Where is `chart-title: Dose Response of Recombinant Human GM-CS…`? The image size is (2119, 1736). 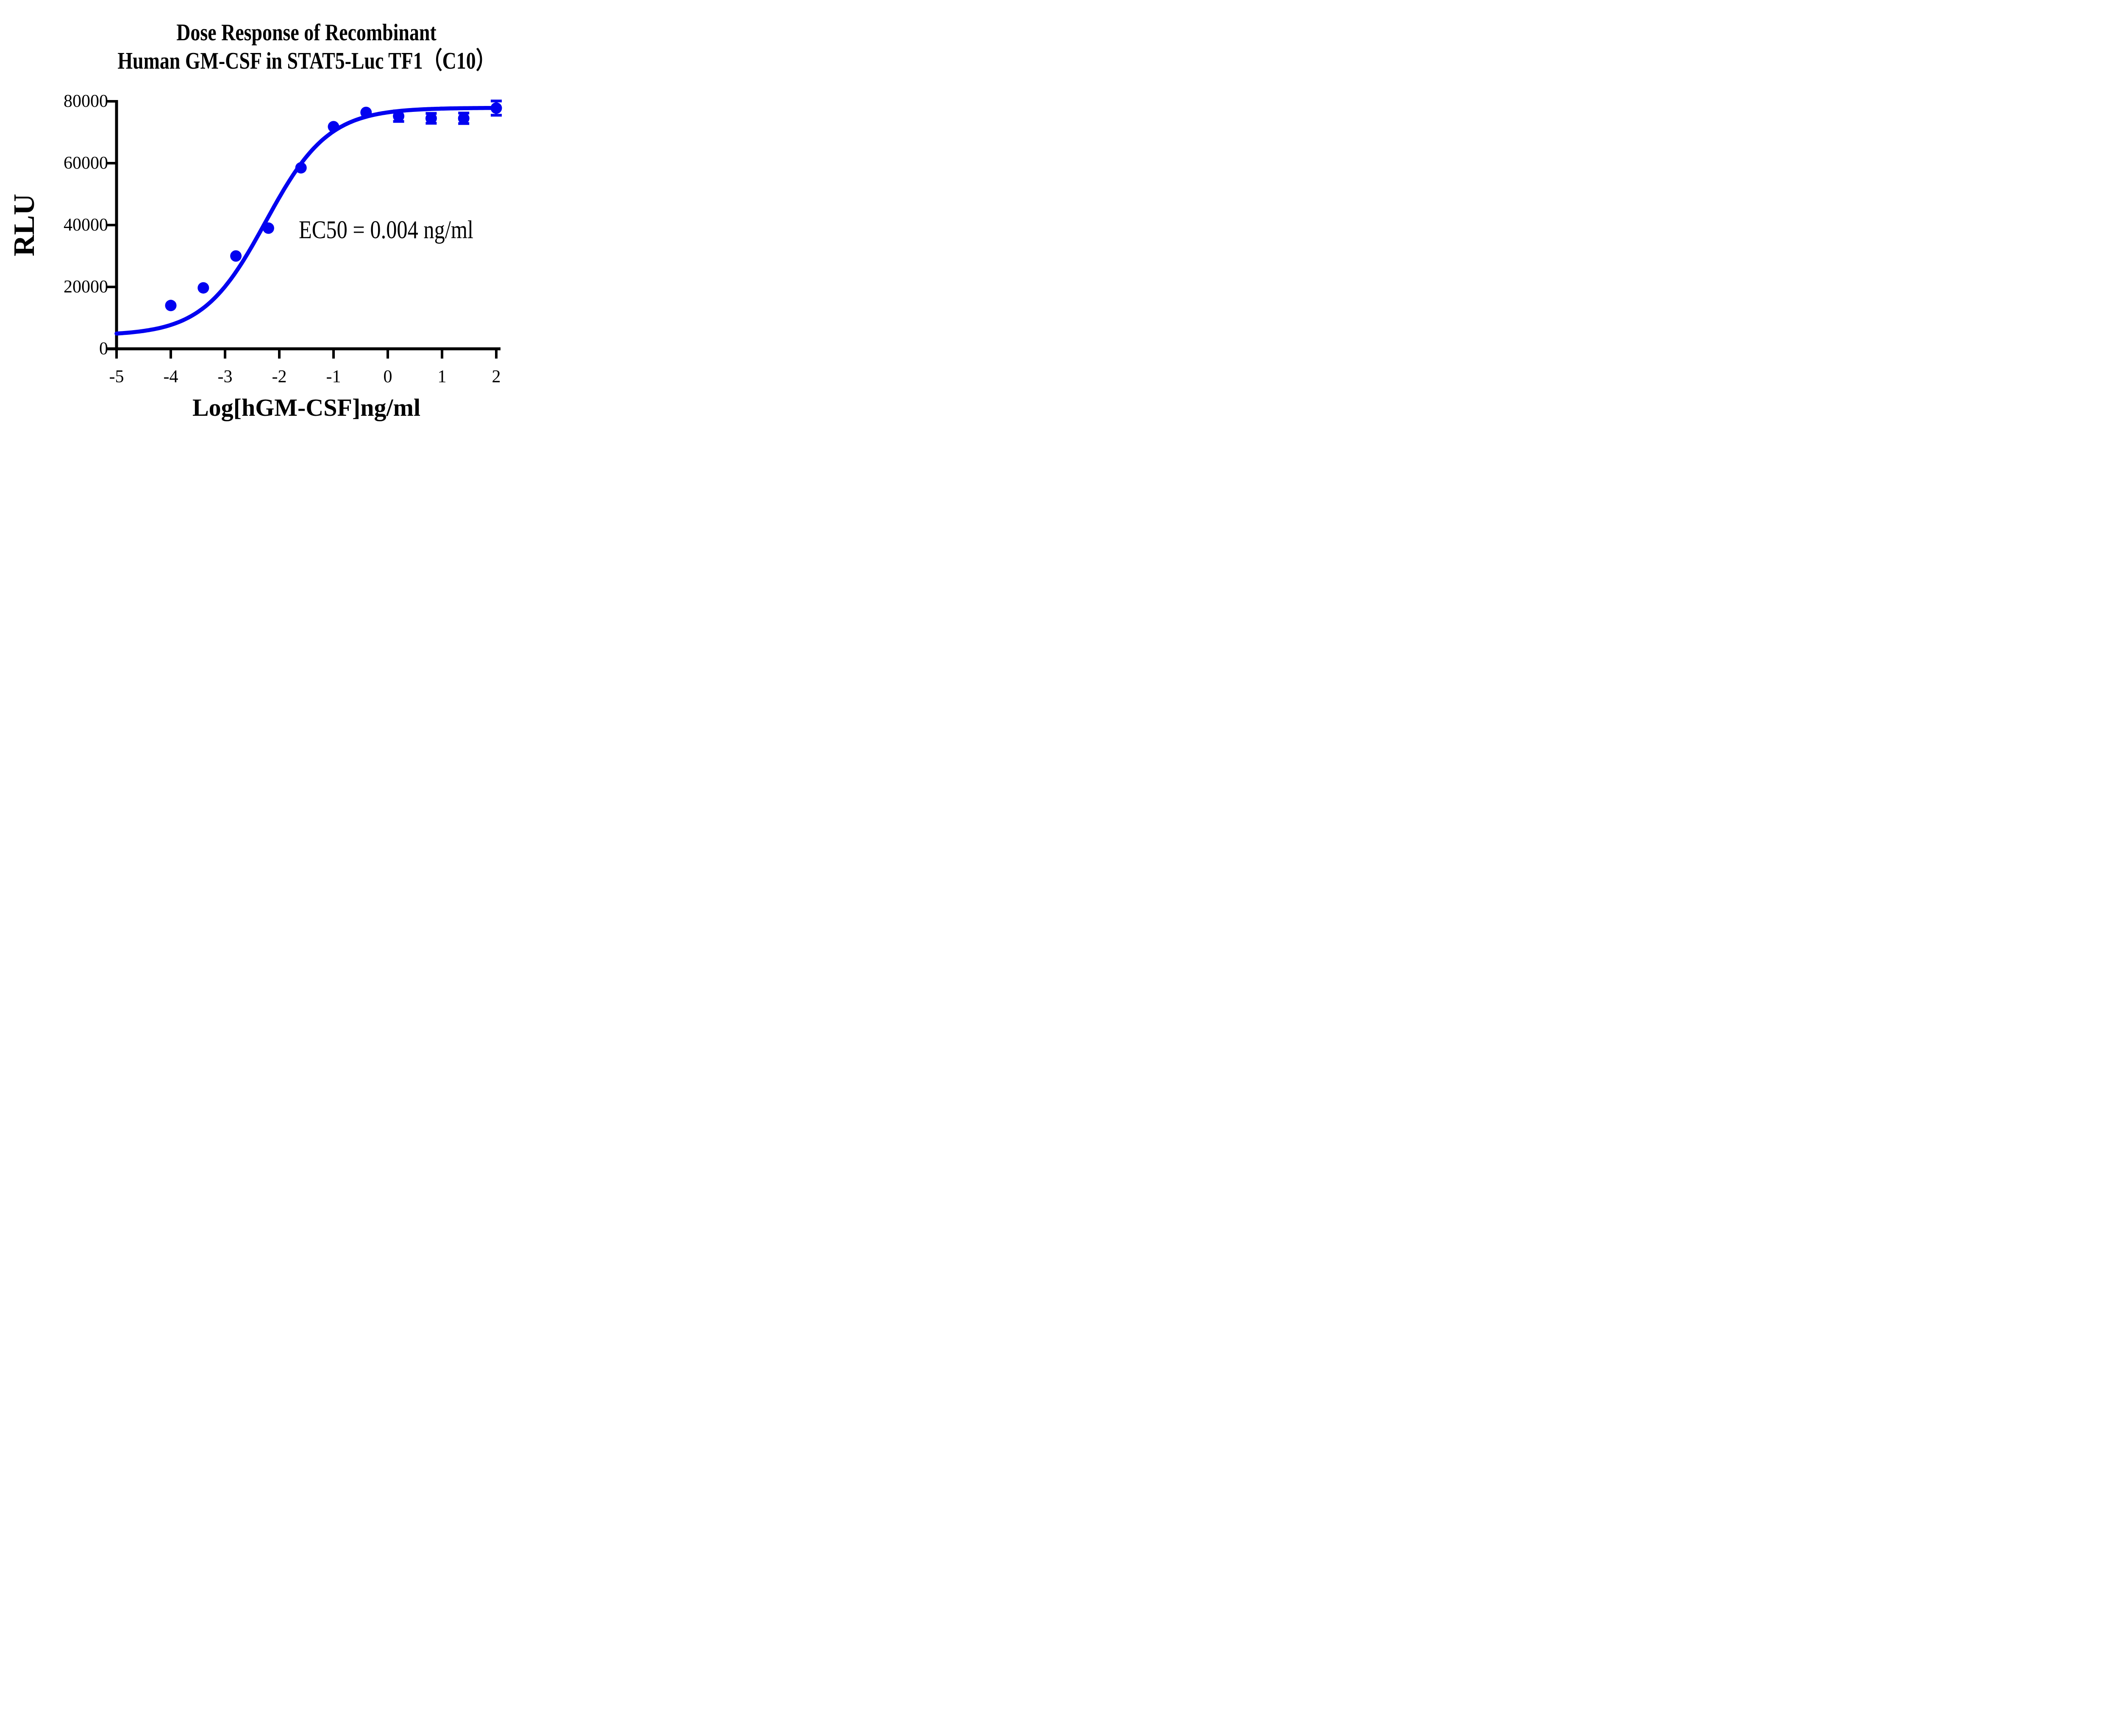 chart-title: Dose Response of Recombinant Human GM-CS… is located at coordinates (306, 47).